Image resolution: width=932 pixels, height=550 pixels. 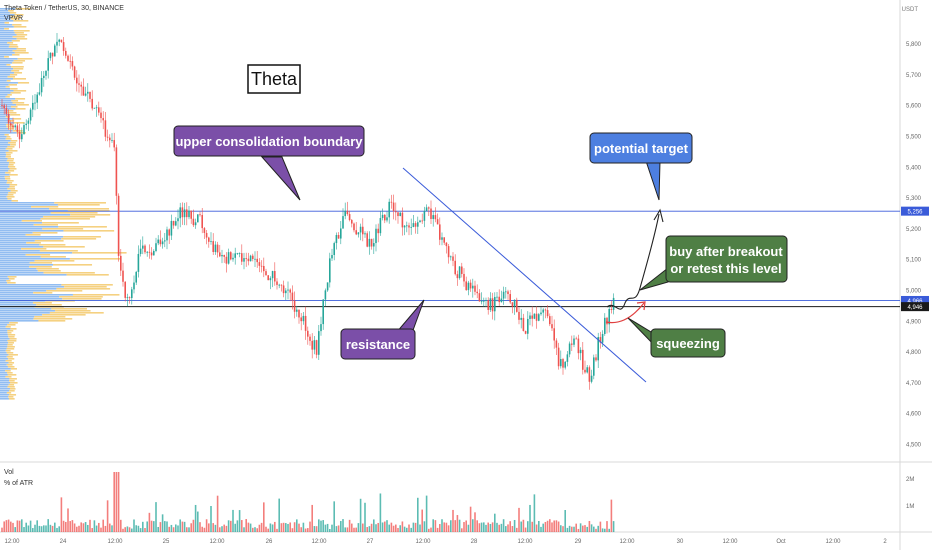 I want to click on symbol-line: Theta Token / TetherUS, 30, BINANCE, so click(x=64, y=8).